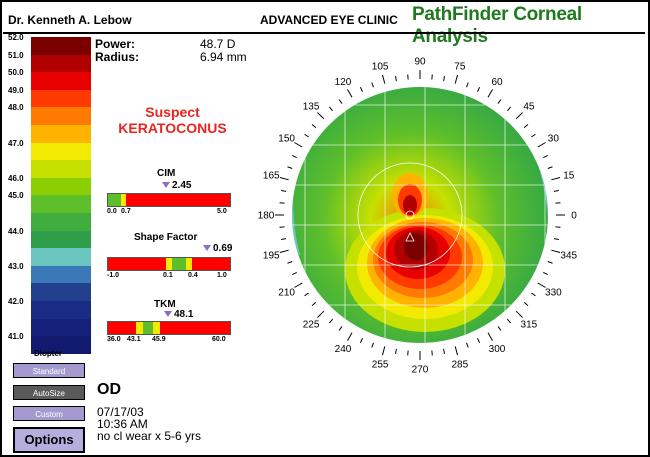 This screenshot has width=650, height=457. Describe the element at coordinates (120, 412) in the screenshot. I see `exam-date: 07/17/03` at that location.